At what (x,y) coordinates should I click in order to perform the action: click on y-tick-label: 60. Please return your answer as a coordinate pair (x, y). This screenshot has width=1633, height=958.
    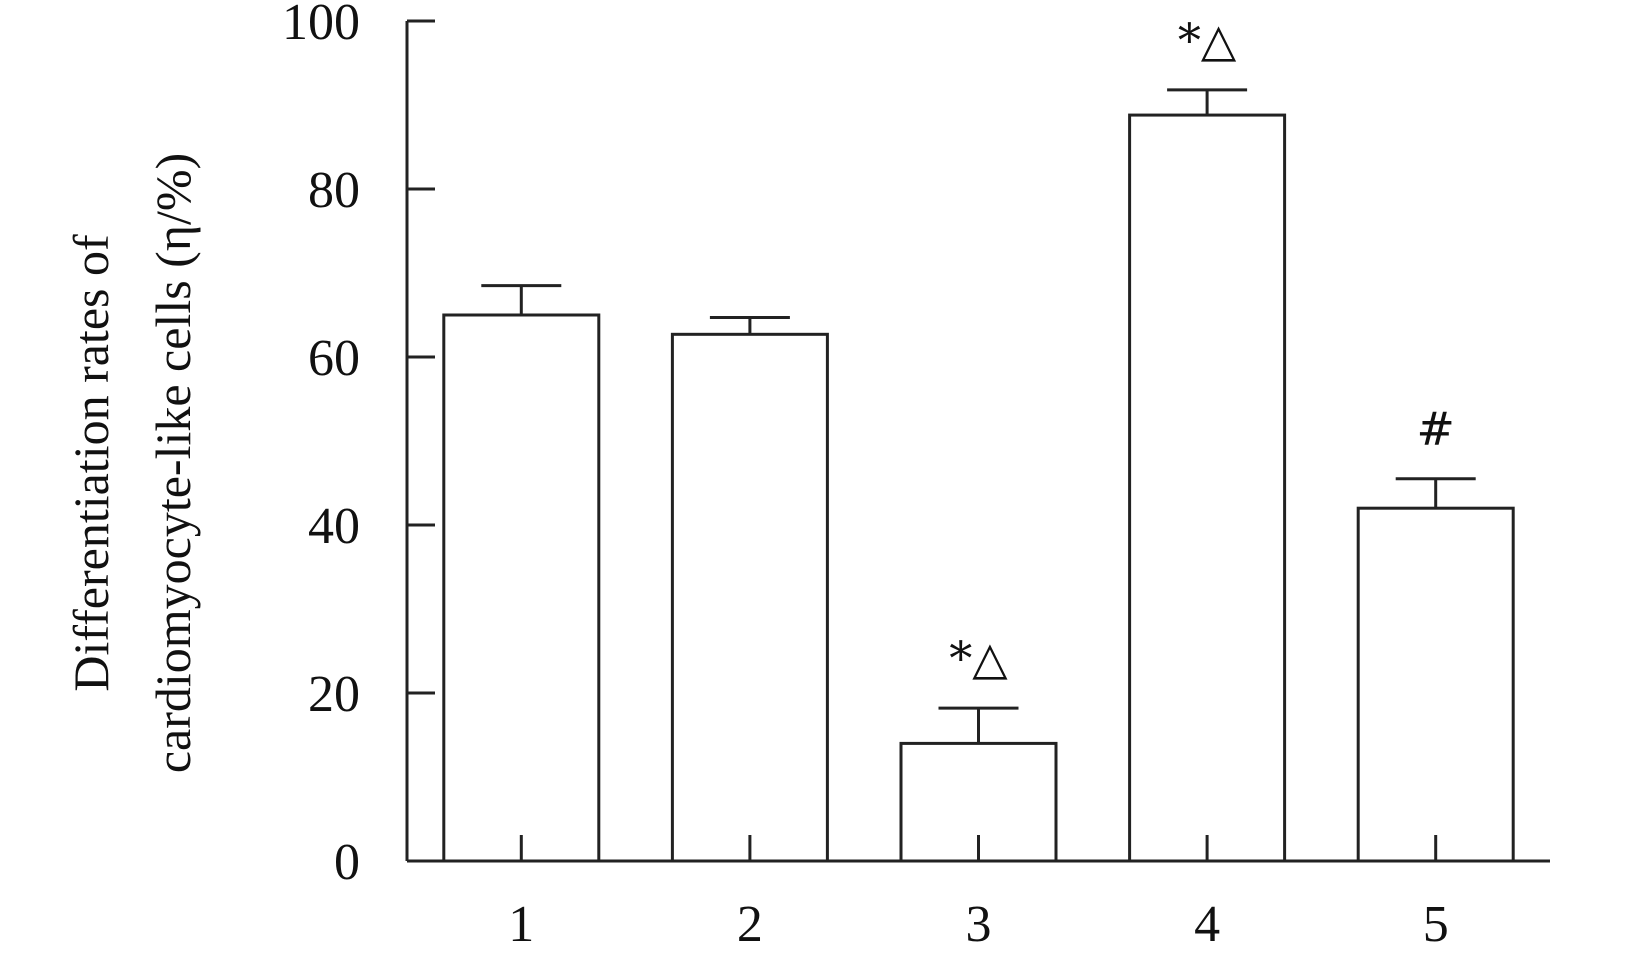
    Looking at the image, I should click on (334, 358).